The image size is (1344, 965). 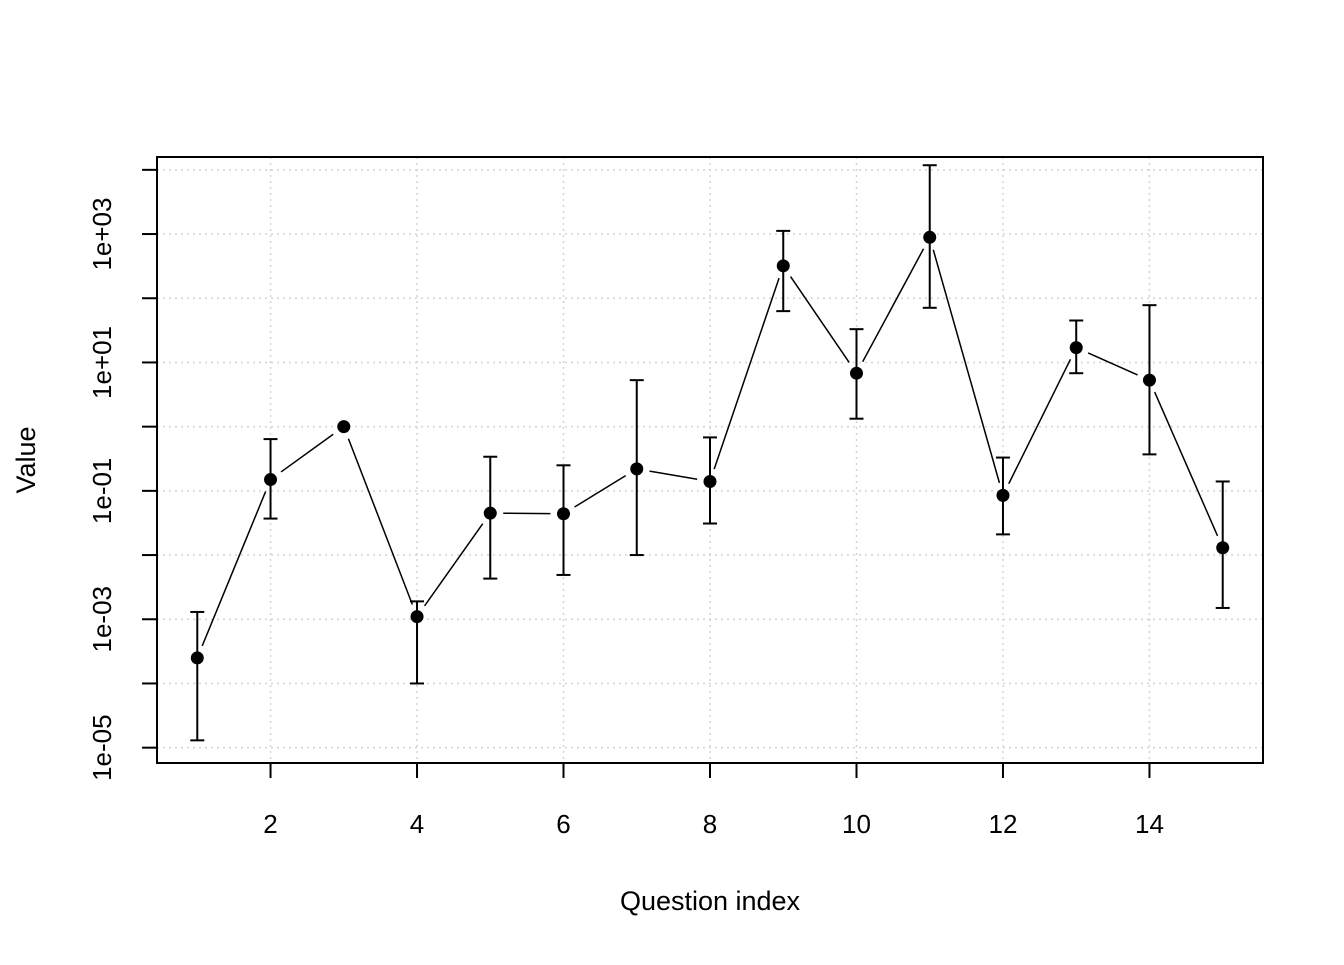 I want to click on x-tick-label: 8, so click(x=710, y=824).